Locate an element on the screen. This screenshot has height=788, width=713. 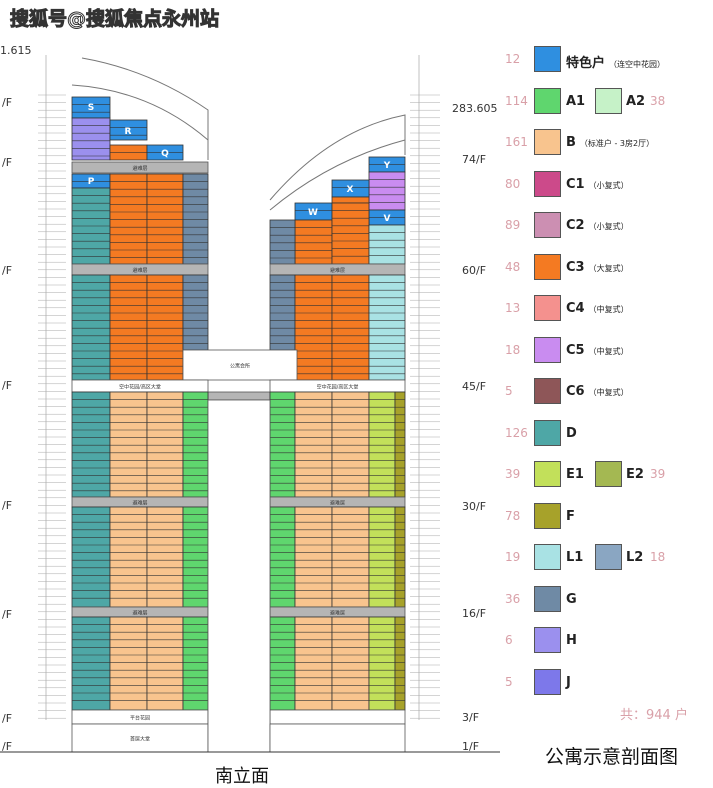
unit-type-note: （小复式） is located at coordinates (608, 185).